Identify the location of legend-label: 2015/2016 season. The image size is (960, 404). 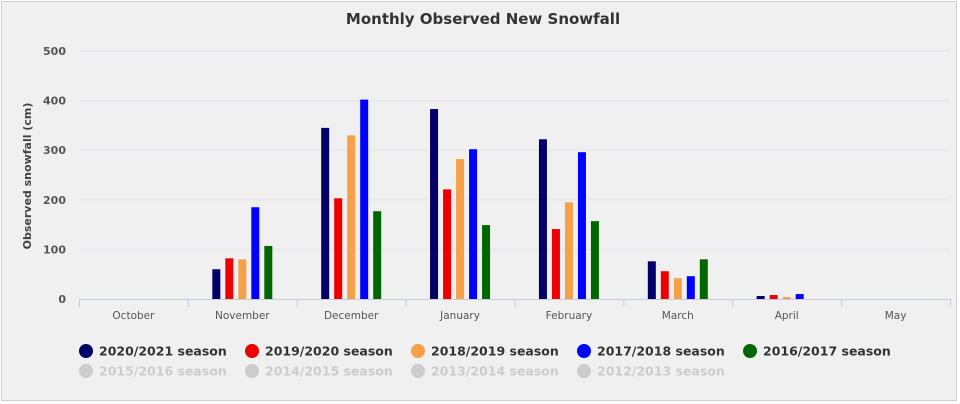
(163, 371).